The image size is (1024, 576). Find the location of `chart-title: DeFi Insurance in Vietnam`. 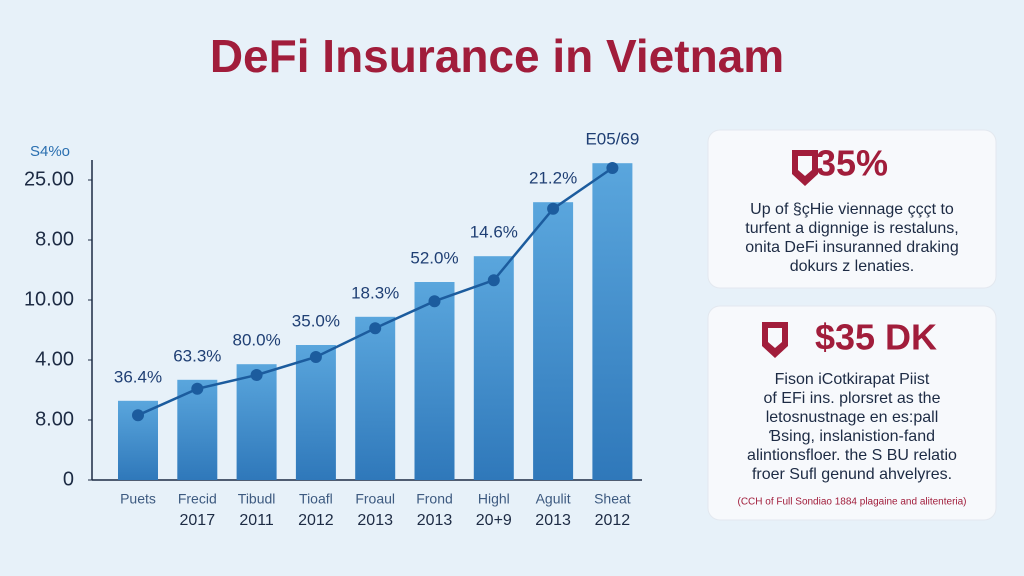

chart-title: DeFi Insurance in Vietnam is located at coordinates (497, 56).